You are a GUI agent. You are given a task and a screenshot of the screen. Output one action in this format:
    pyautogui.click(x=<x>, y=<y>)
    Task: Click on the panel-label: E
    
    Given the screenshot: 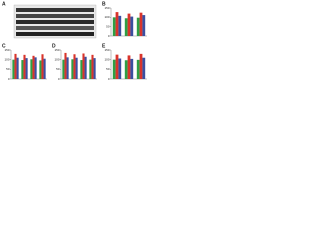 What is the action you would take?
    pyautogui.click(x=104, y=46)
    